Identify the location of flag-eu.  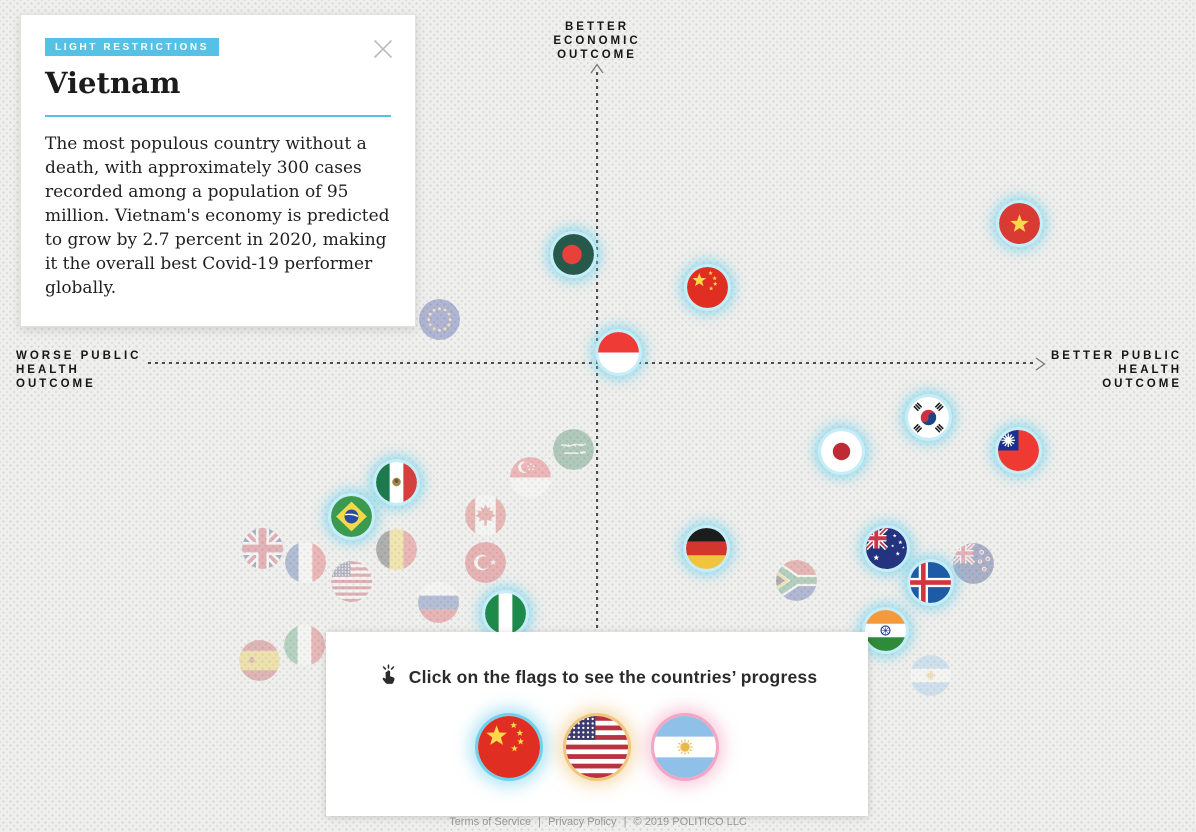
(439, 319).